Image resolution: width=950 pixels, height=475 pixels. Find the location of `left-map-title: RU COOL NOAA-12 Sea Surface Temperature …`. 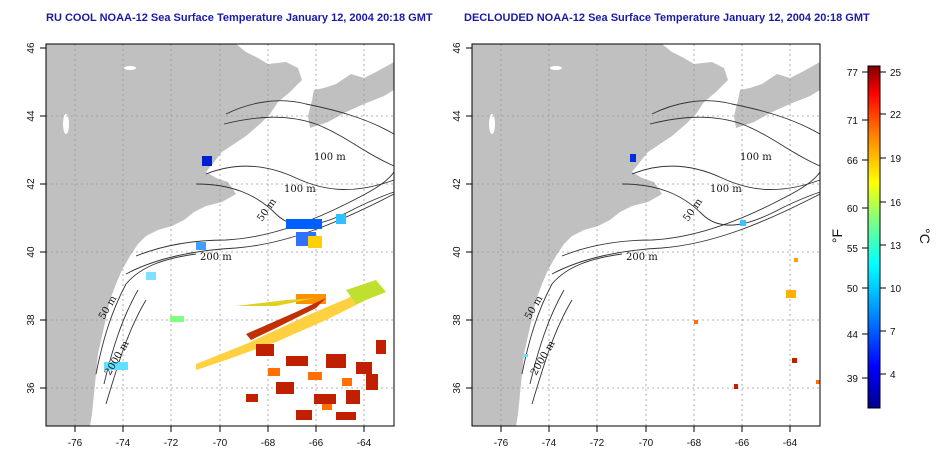

left-map-title: RU COOL NOAA-12 Sea Surface Temperature … is located at coordinates (239, 18).